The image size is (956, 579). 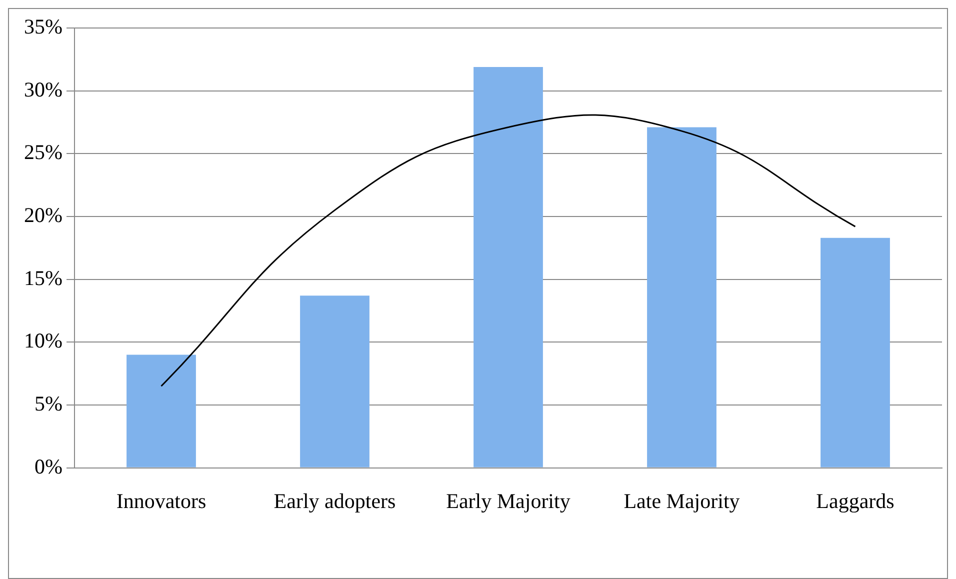 I want to click on y-tick-label: 0%, so click(x=48, y=466).